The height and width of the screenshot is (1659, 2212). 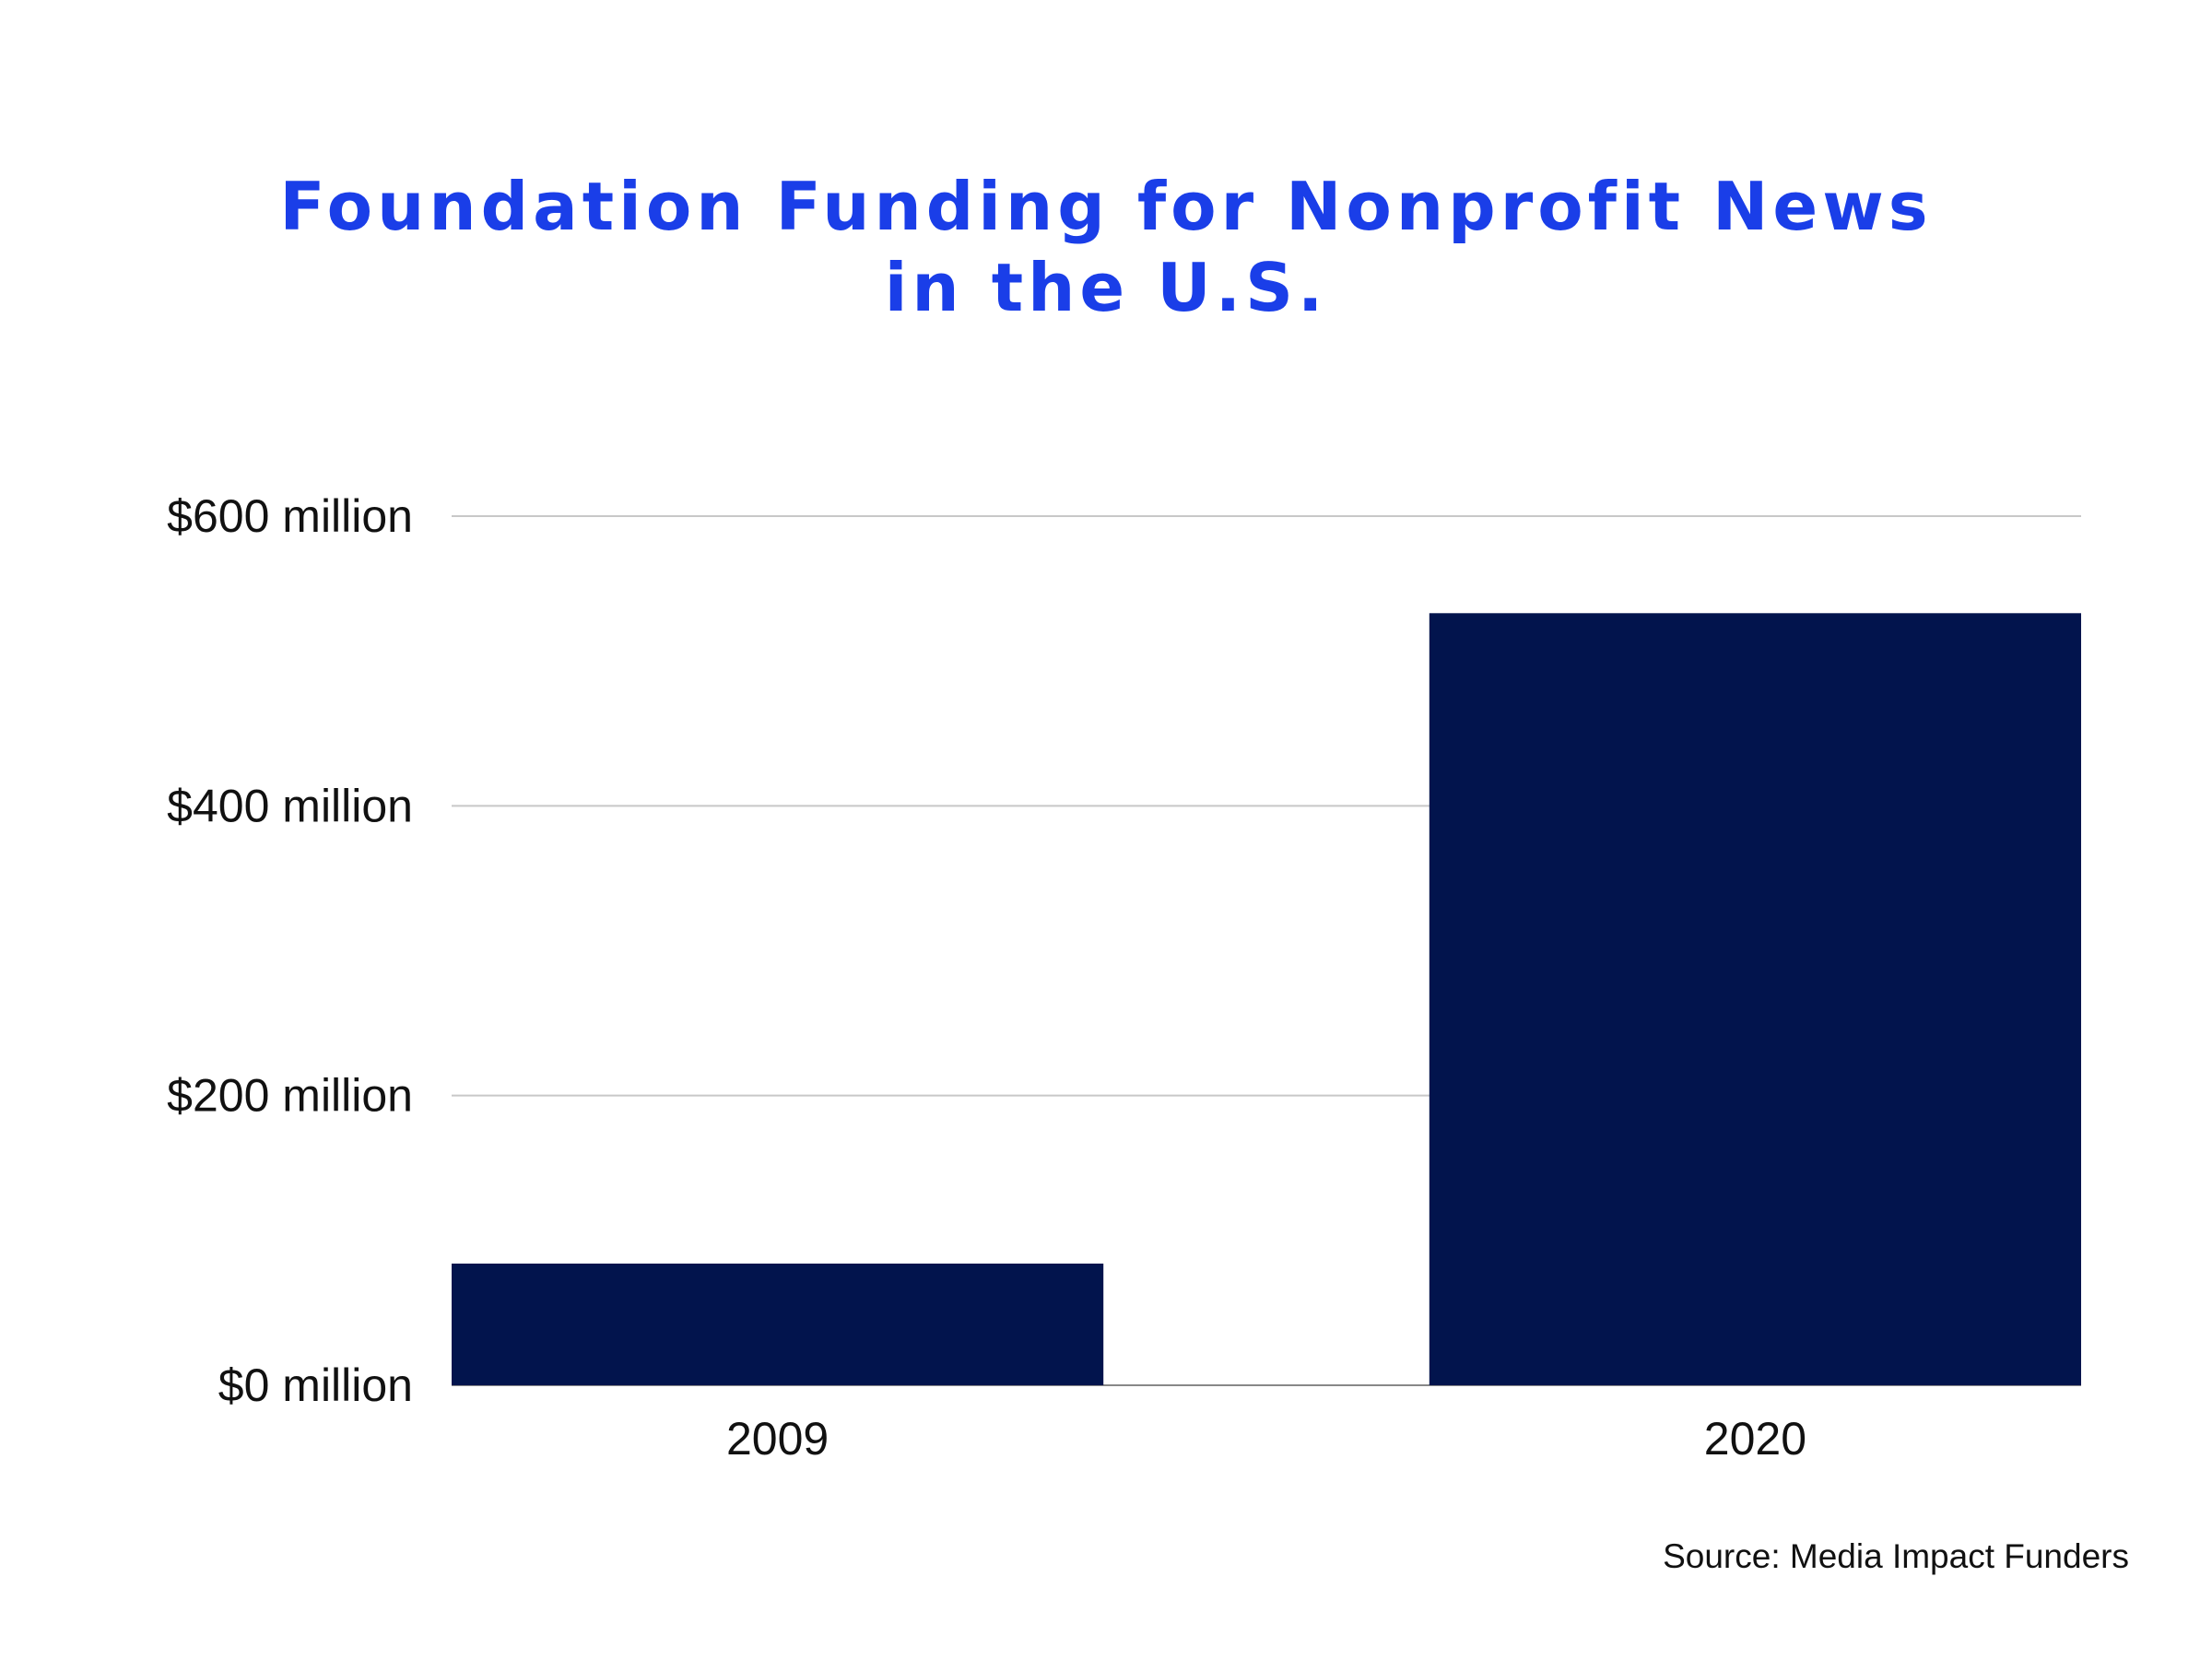 What do you see at coordinates (777, 1439) in the screenshot?
I see `x-tick-label-2009: 2009` at bounding box center [777, 1439].